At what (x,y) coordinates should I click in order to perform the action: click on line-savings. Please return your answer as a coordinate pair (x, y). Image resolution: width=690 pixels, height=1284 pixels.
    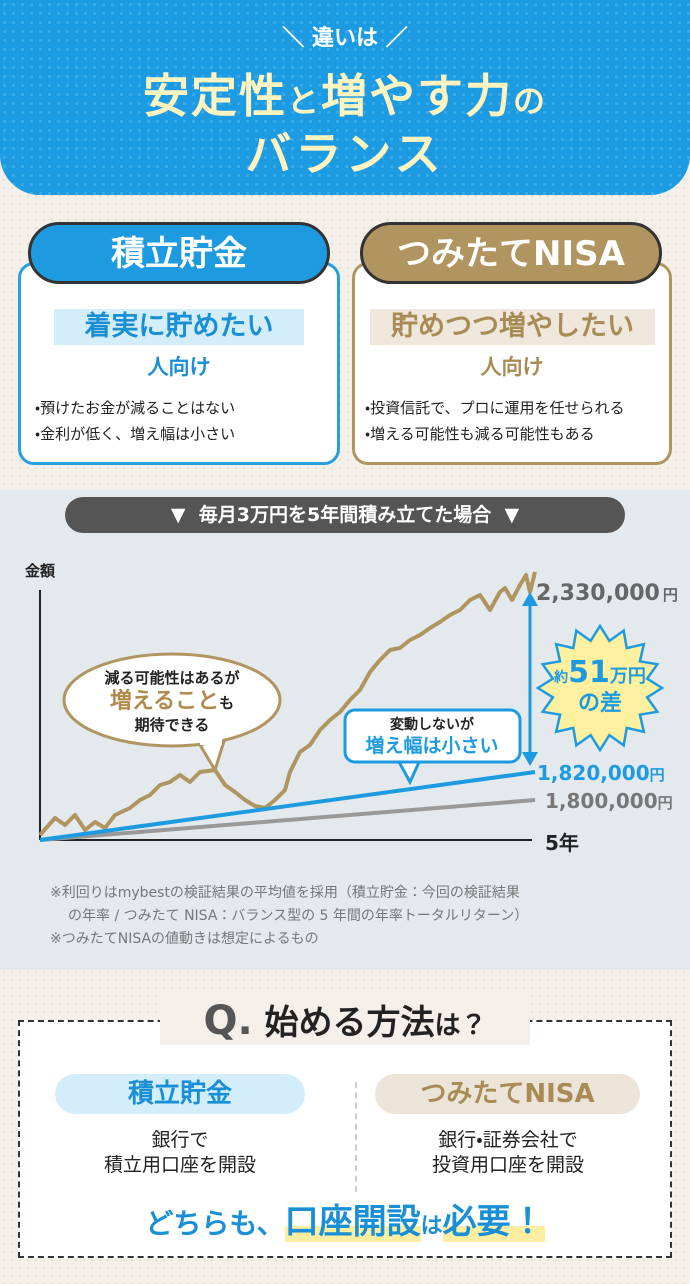
    Looking at the image, I should click on (287, 806).